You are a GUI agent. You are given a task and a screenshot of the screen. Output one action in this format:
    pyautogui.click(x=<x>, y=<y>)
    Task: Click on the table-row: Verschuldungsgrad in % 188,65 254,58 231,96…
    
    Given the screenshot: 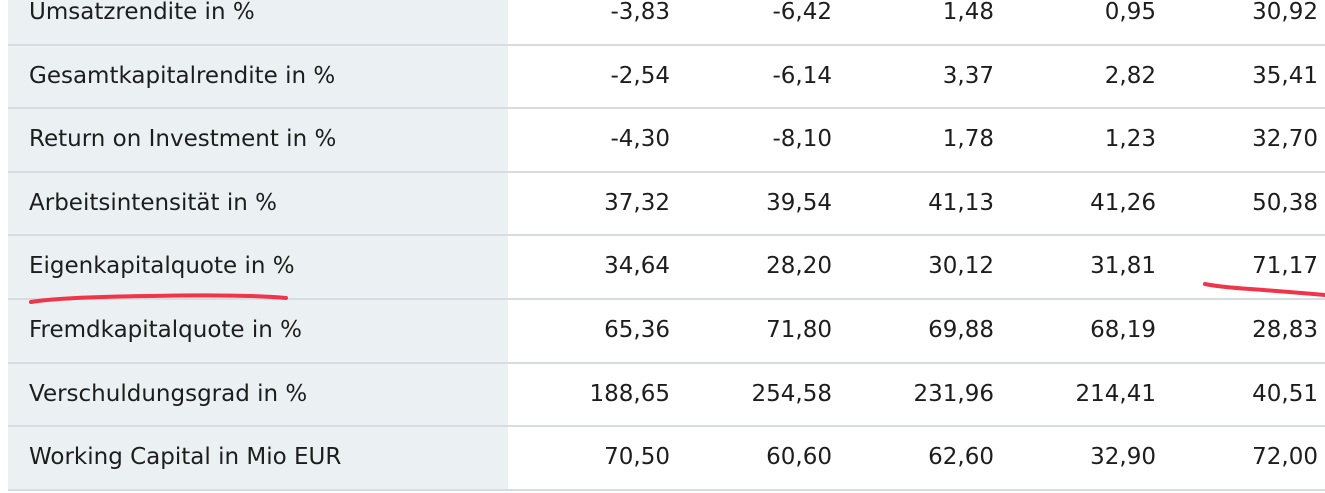 What is the action you would take?
    pyautogui.click(x=666, y=395)
    